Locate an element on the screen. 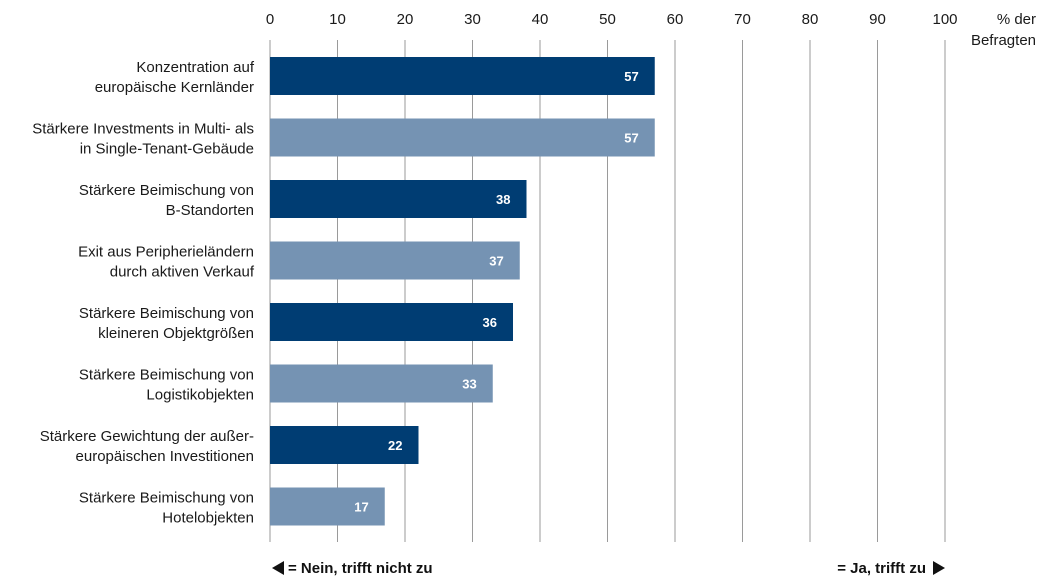 The height and width of the screenshot is (582, 1038). x-tick-label: 80 is located at coordinates (810, 19).